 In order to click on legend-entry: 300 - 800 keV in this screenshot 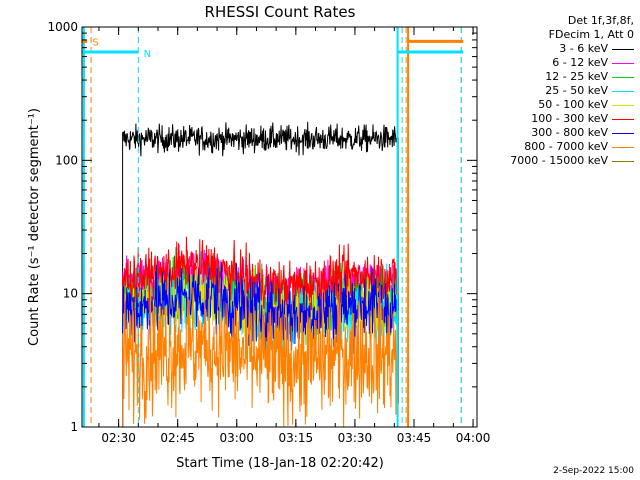, I will do `click(572, 133)`.